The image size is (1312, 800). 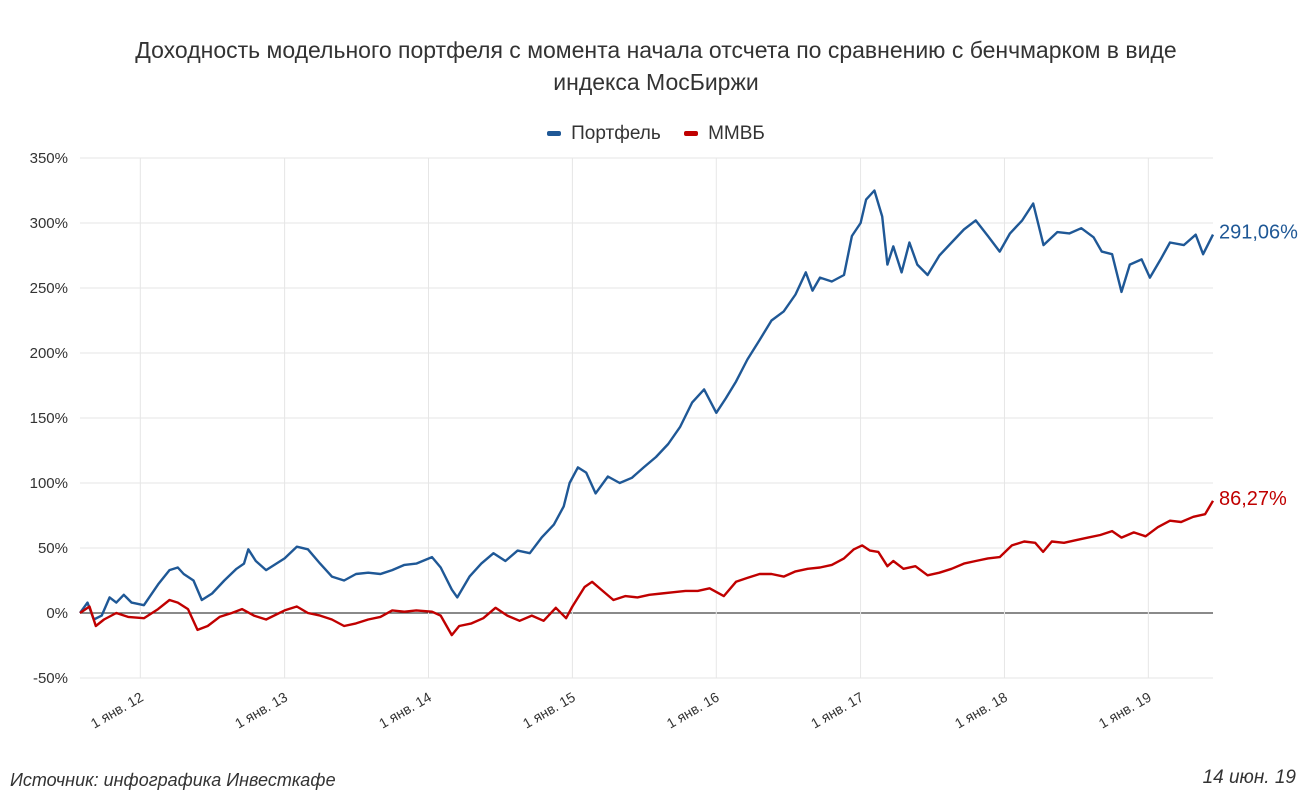 I want to click on legend-label-mmvb: ММВБ, so click(x=736, y=133).